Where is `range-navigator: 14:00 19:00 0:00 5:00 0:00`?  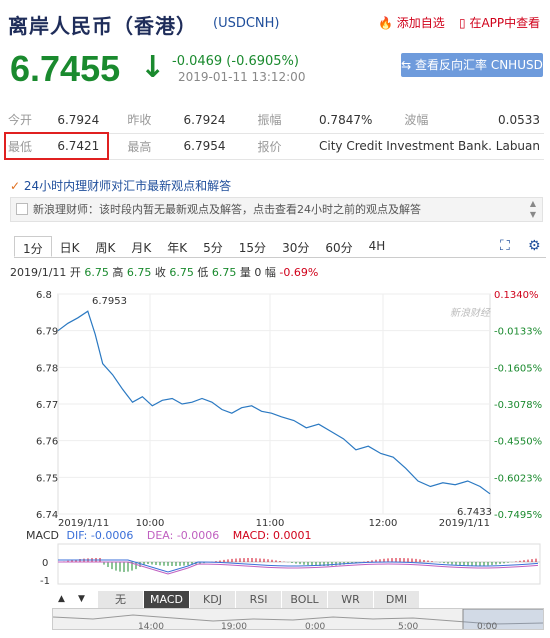 range-navigator: 14:00 19:00 0:00 5:00 0:00 is located at coordinates (298, 619).